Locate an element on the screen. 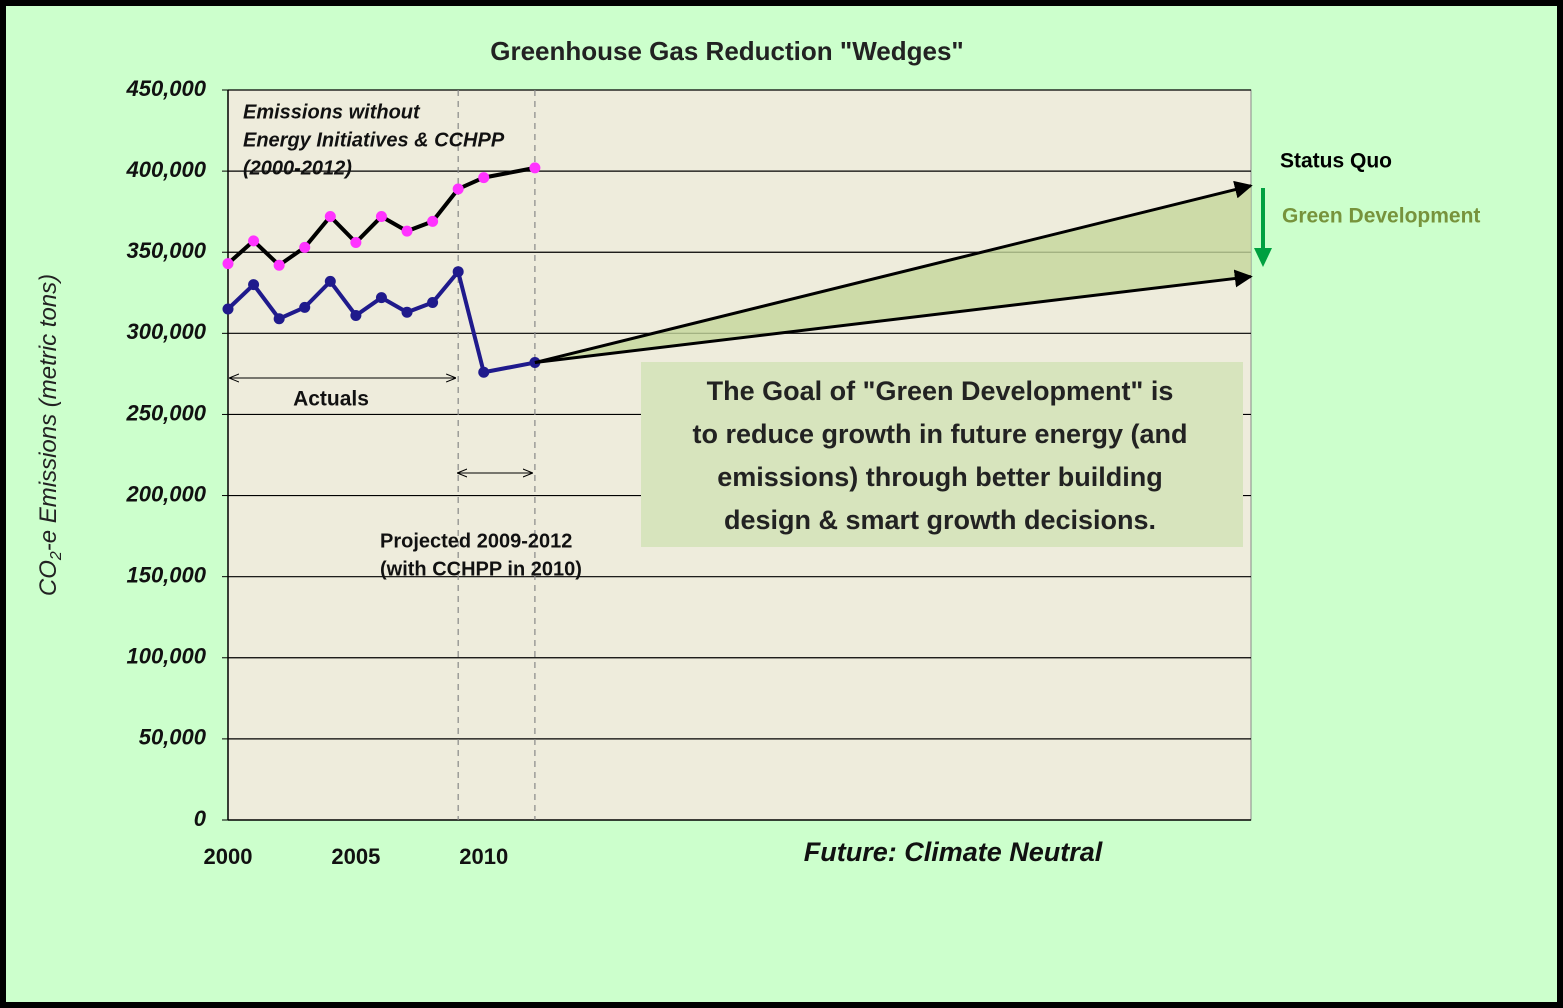 The image size is (1563, 1008). y-axis-label: CO2-e Emissions (metric tons) is located at coordinates (50, 435).